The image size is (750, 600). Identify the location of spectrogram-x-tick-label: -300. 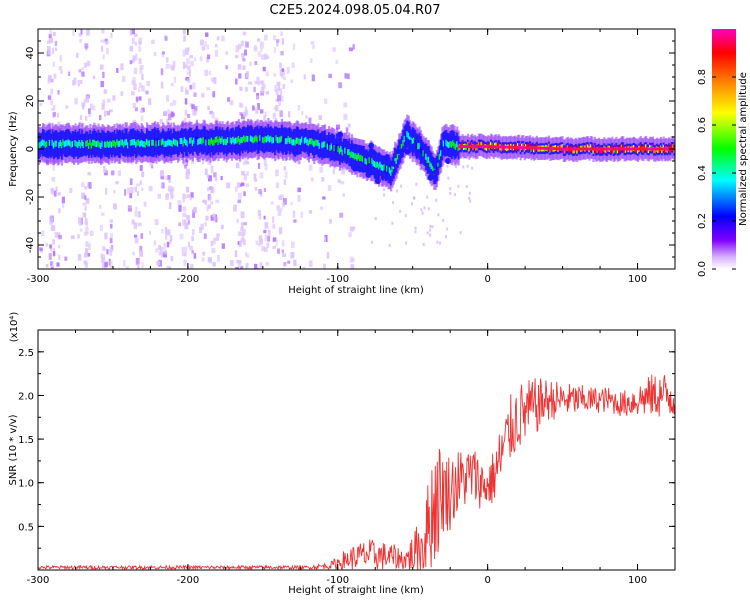
(38, 279).